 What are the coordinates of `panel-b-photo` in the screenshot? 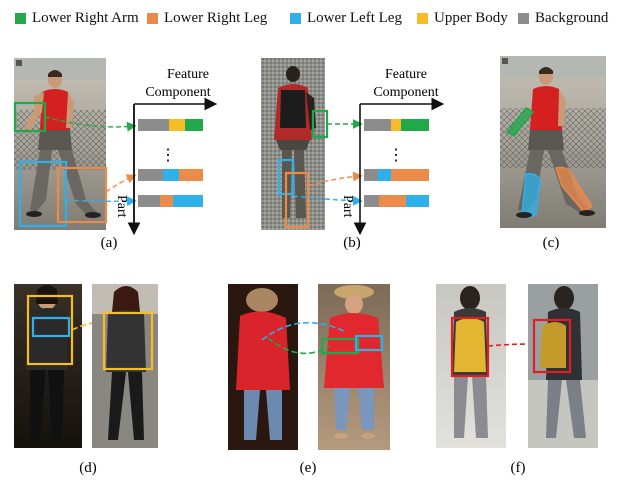 It's located at (295, 144).